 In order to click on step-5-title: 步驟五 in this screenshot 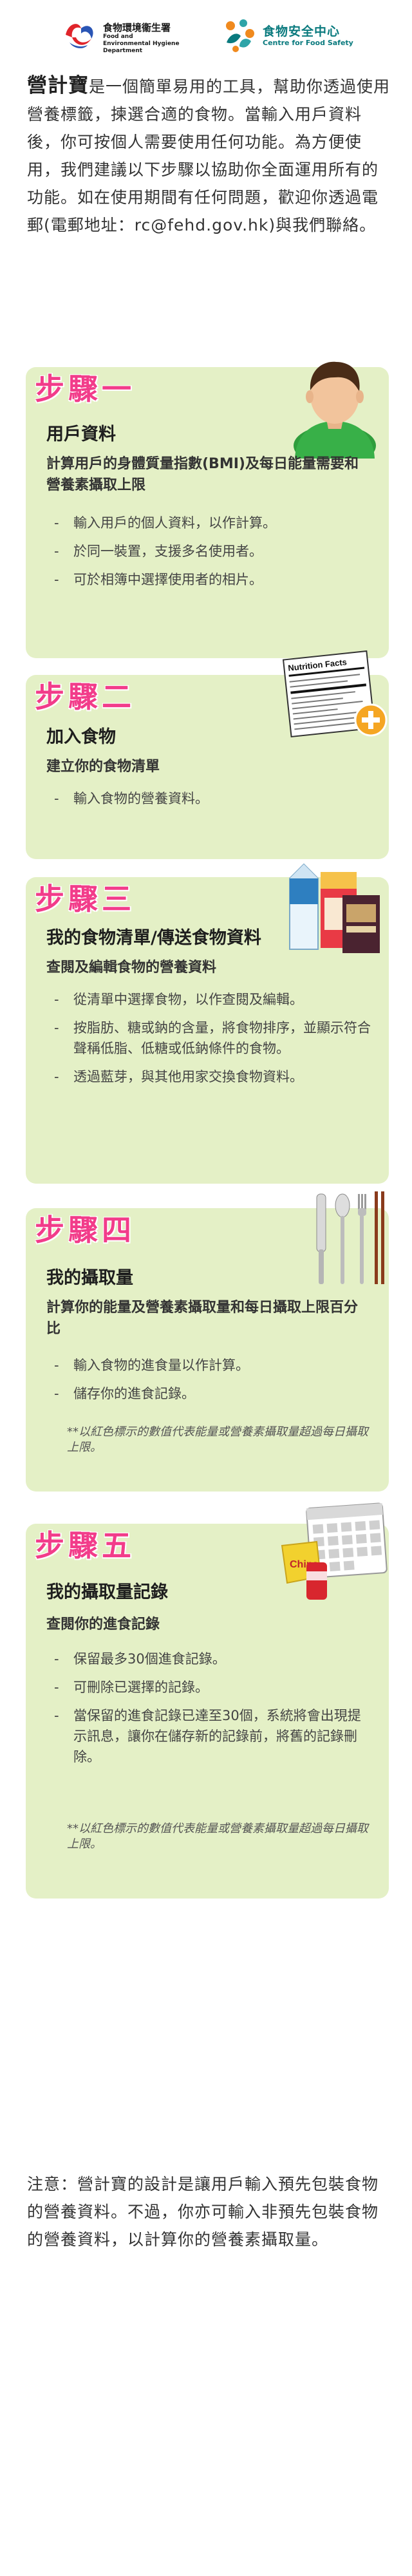, I will do `click(85, 1545)`.